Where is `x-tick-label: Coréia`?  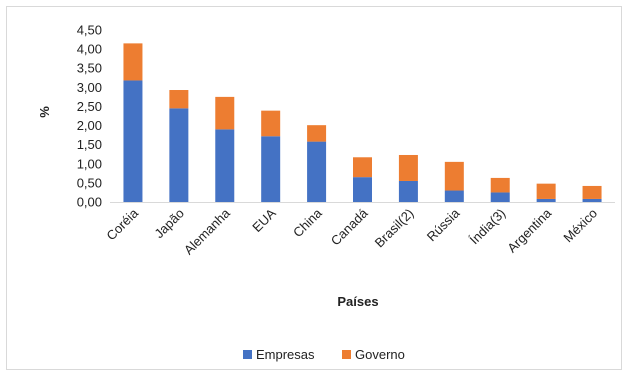 x-tick-label: Coréia is located at coordinates (122, 224).